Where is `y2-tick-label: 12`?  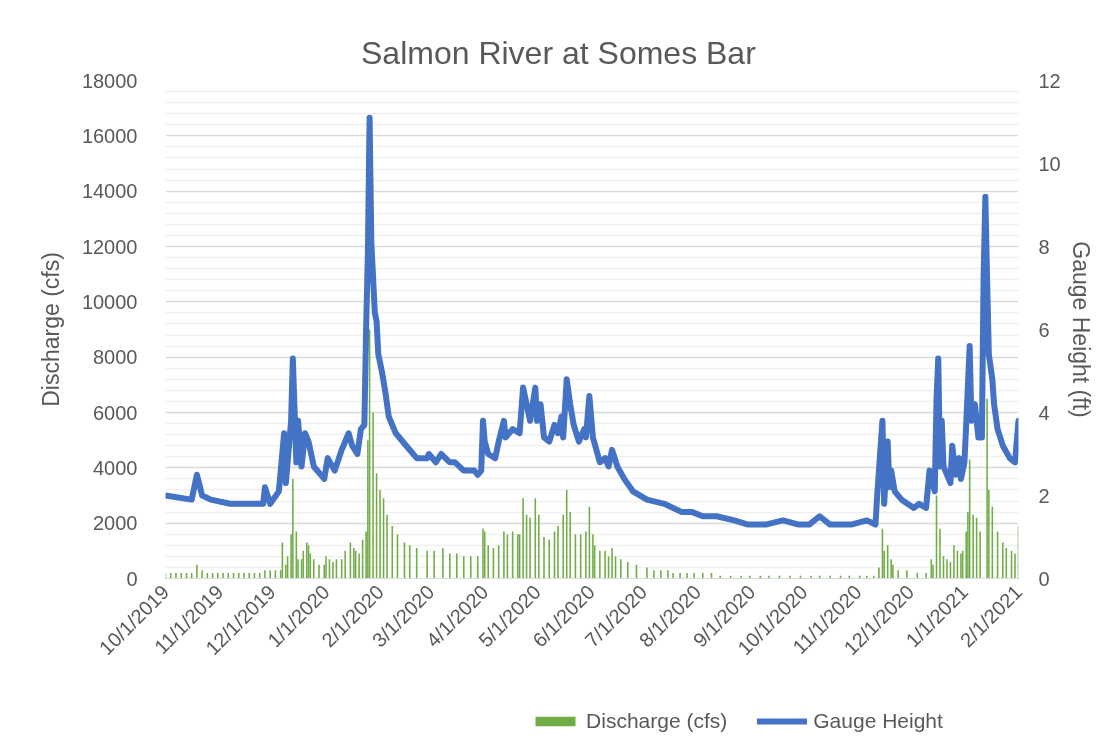
y2-tick-label: 12 is located at coordinates (1049, 80).